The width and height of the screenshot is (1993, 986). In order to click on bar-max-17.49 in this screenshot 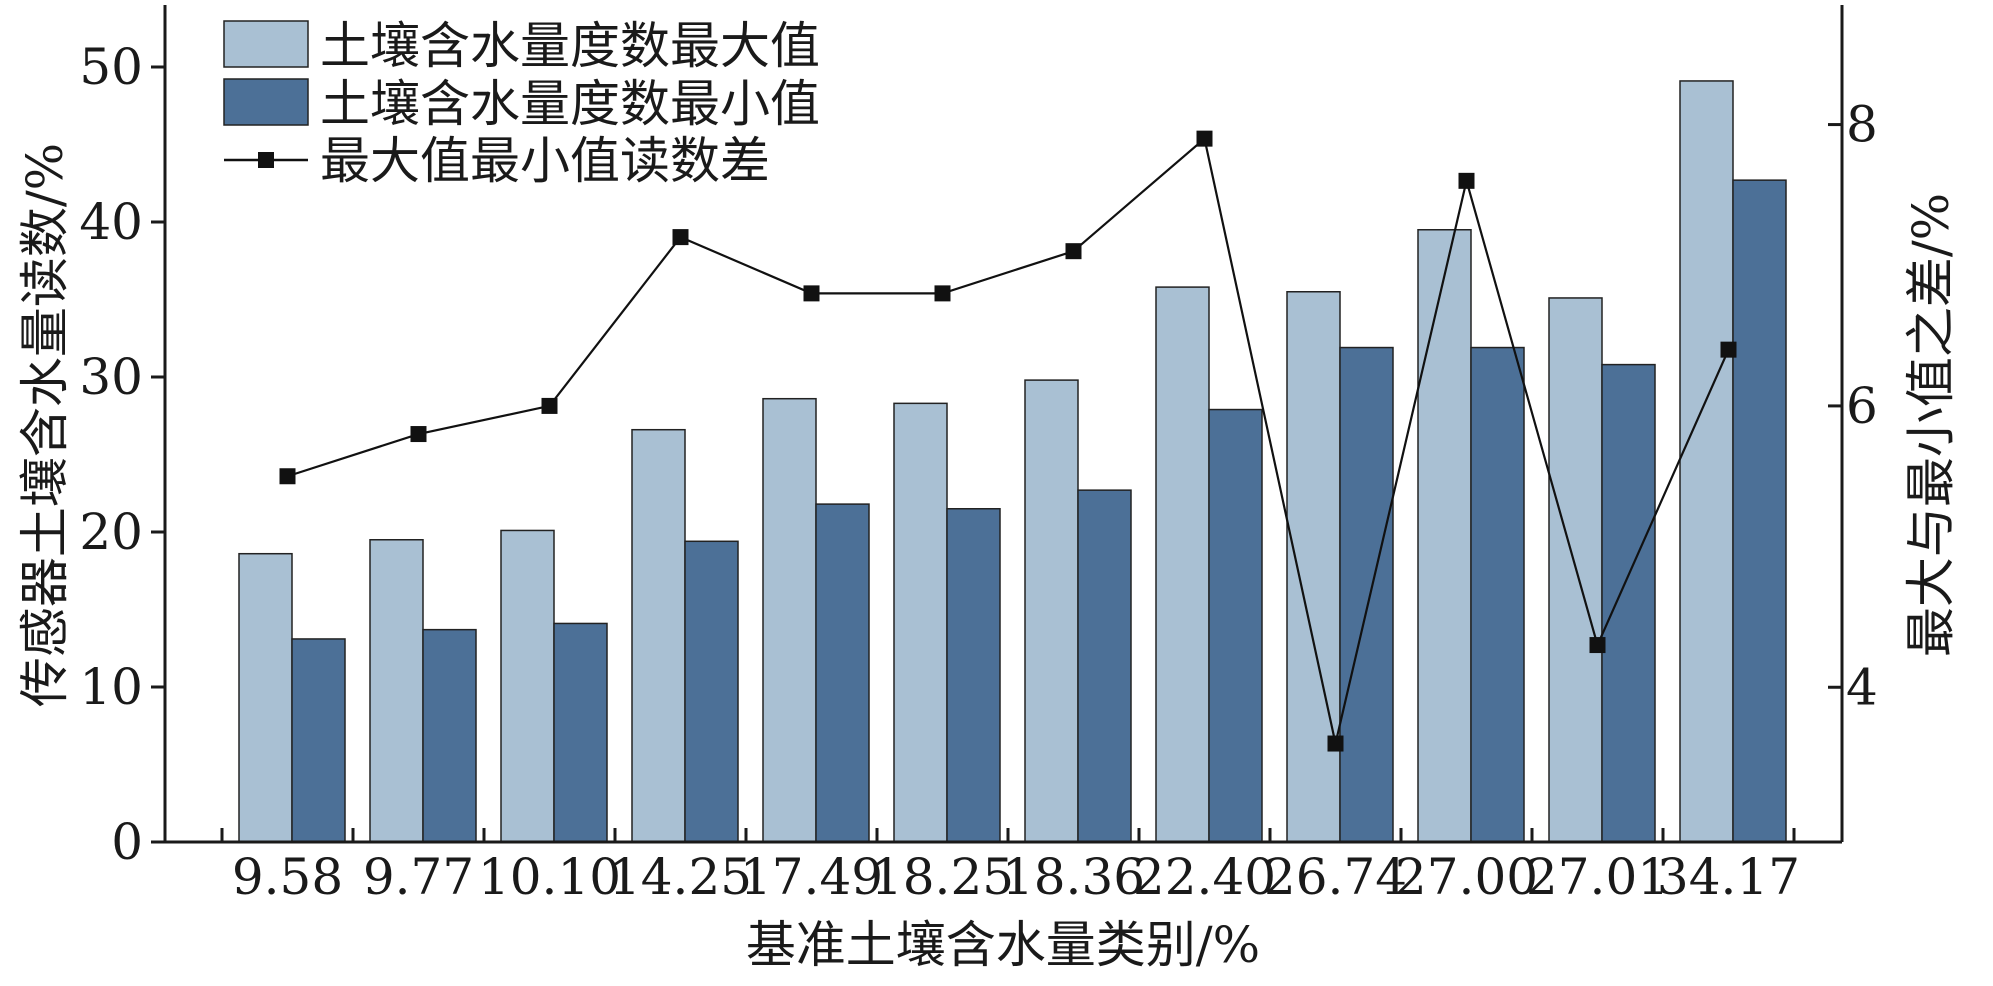, I will do `click(789, 620)`.